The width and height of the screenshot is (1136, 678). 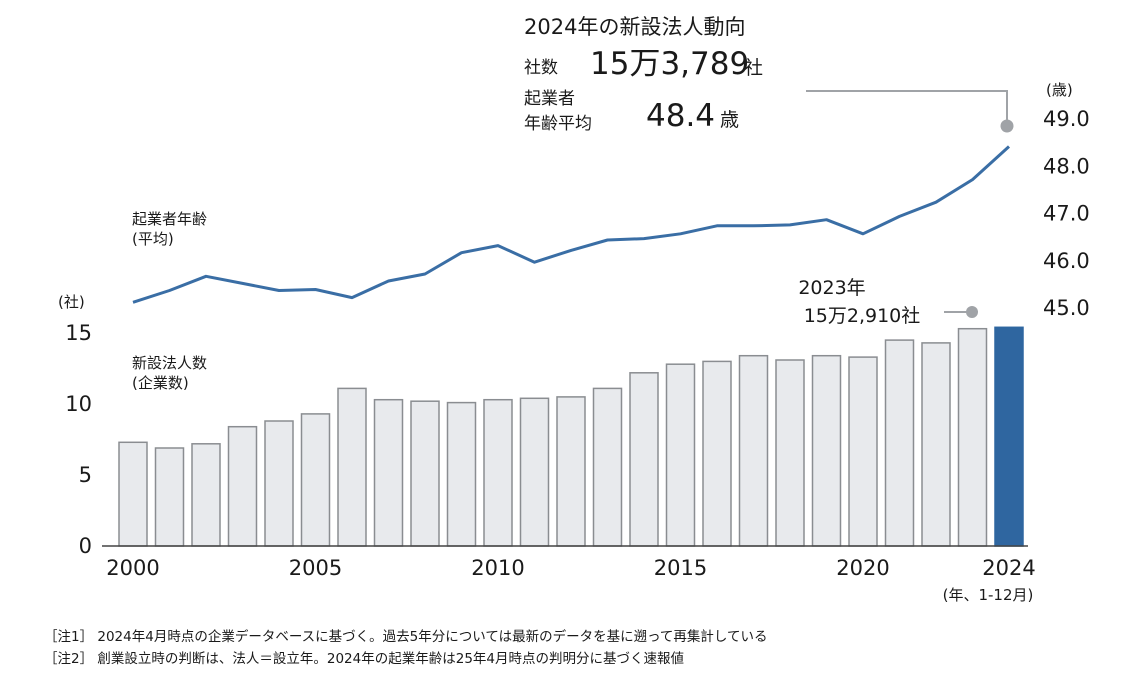 What do you see at coordinates (71, 302) in the screenshot?
I see `bar-axis-unit: (社)` at bounding box center [71, 302].